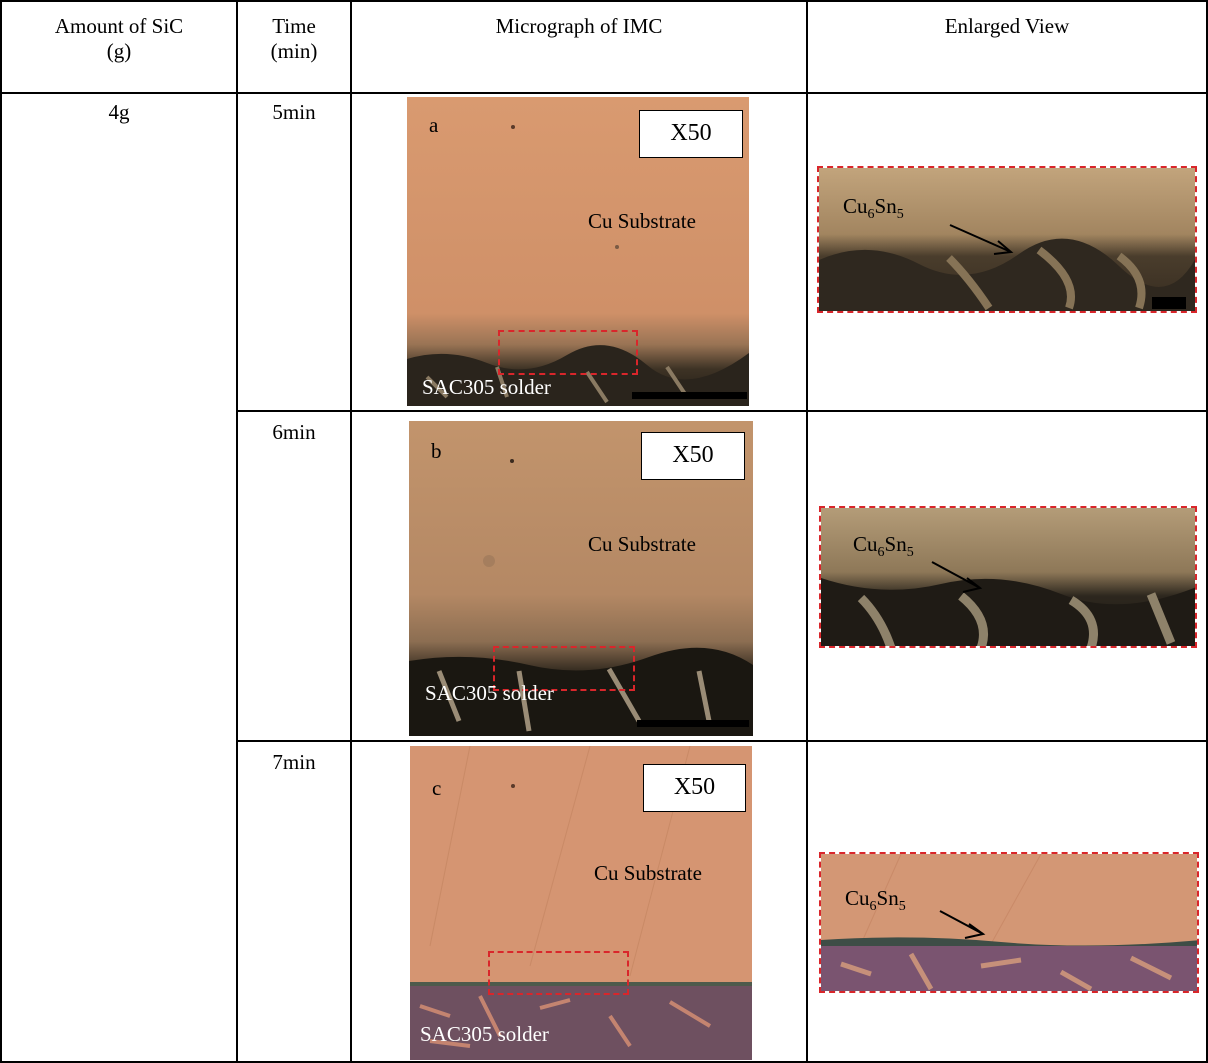 The height and width of the screenshot is (1063, 1208). I want to click on enlarged-b-image, so click(1008, 577).